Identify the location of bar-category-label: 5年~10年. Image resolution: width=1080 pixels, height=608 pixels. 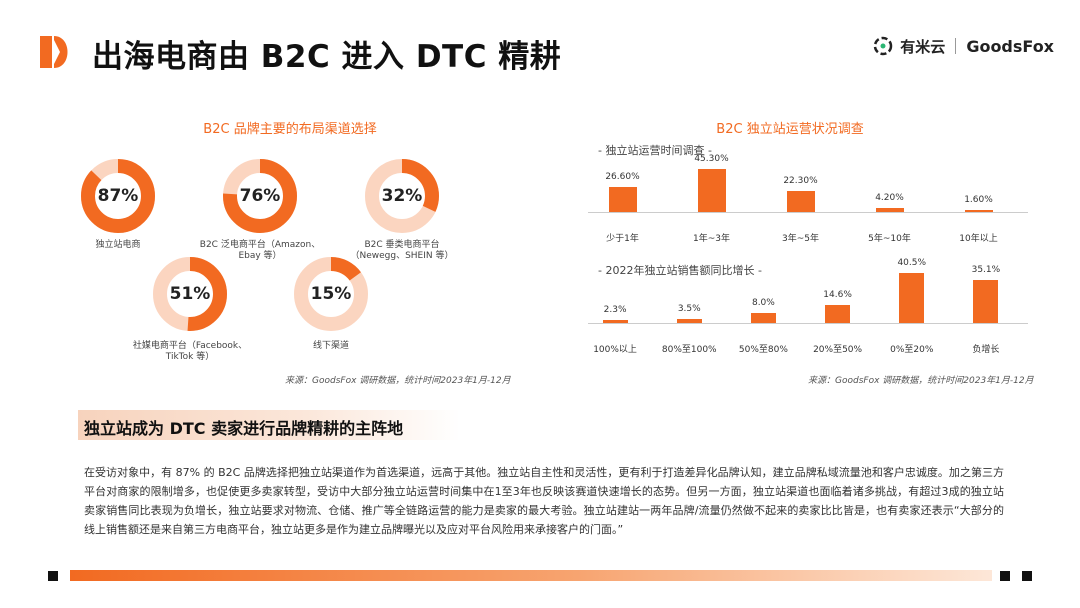
(889, 239).